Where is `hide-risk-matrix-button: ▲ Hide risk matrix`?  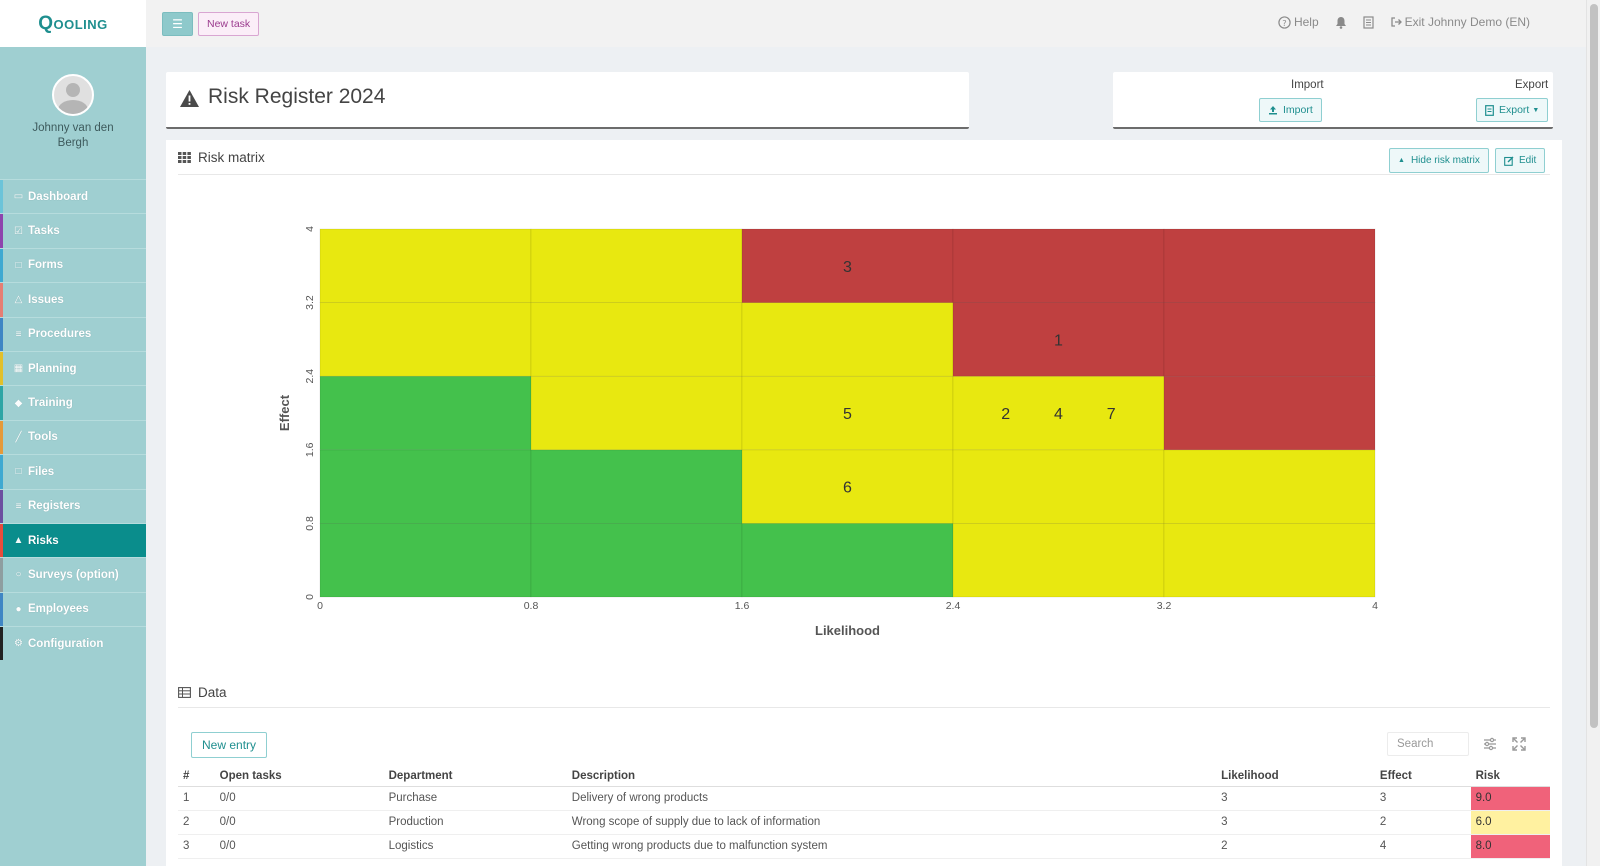
hide-risk-matrix-button: ▲ Hide risk matrix is located at coordinates (1439, 160).